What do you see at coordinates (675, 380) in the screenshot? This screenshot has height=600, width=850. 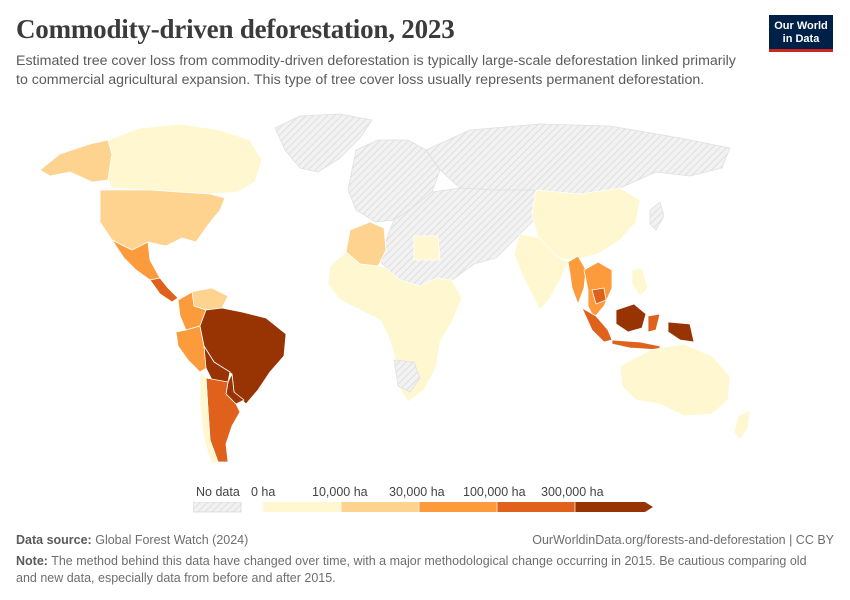 I see `region-australia` at bounding box center [675, 380].